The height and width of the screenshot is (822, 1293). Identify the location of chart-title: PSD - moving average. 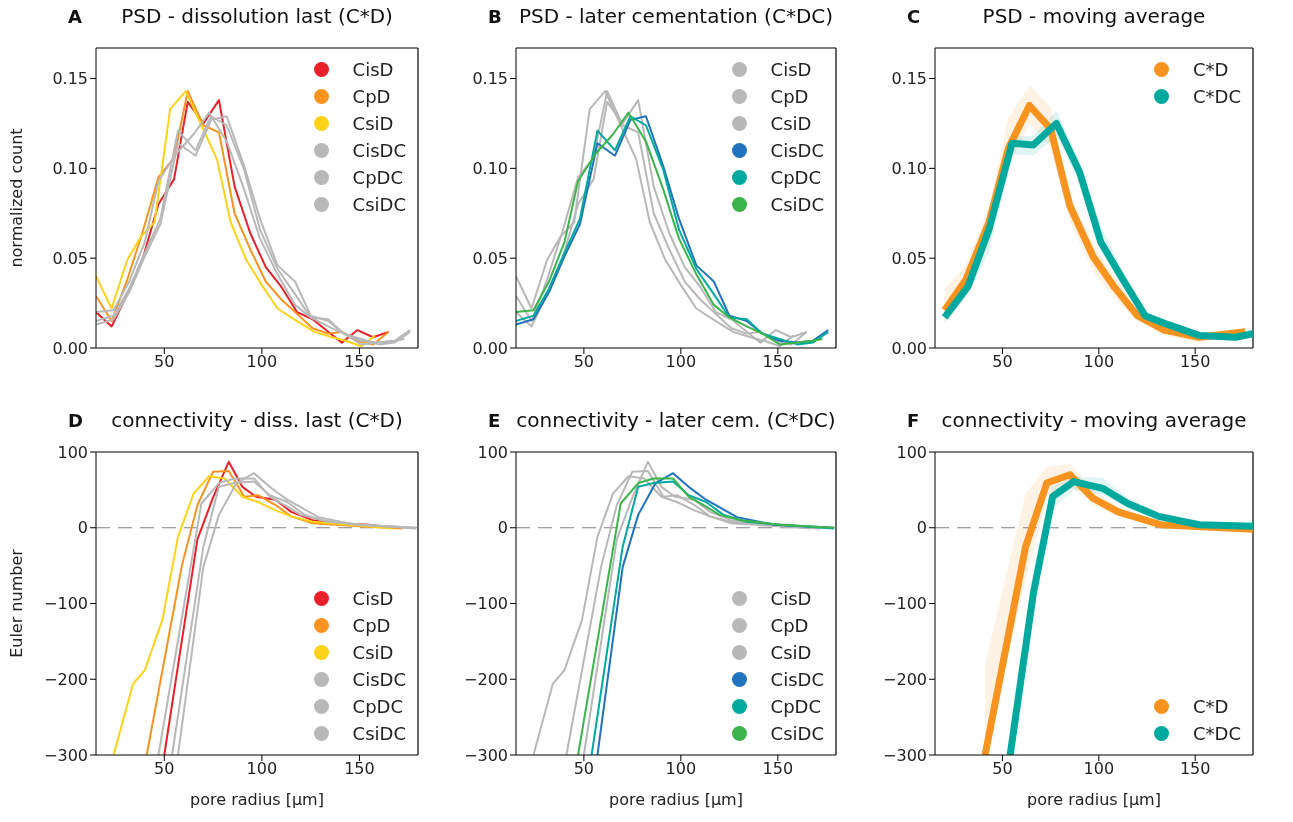
(1094, 16).